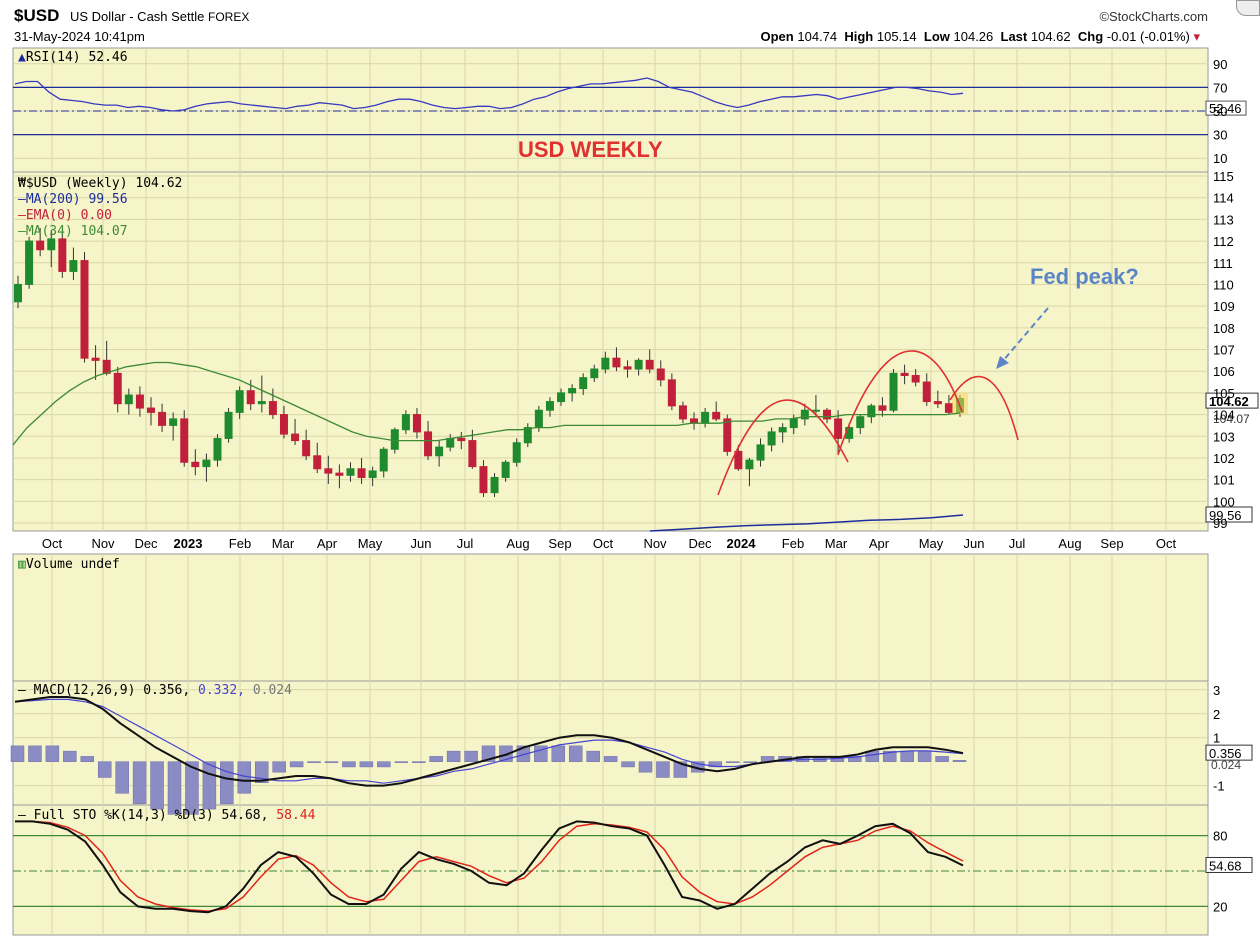 This screenshot has height=939, width=1260. I want to click on macd-y-tick: 2, so click(1216, 714).